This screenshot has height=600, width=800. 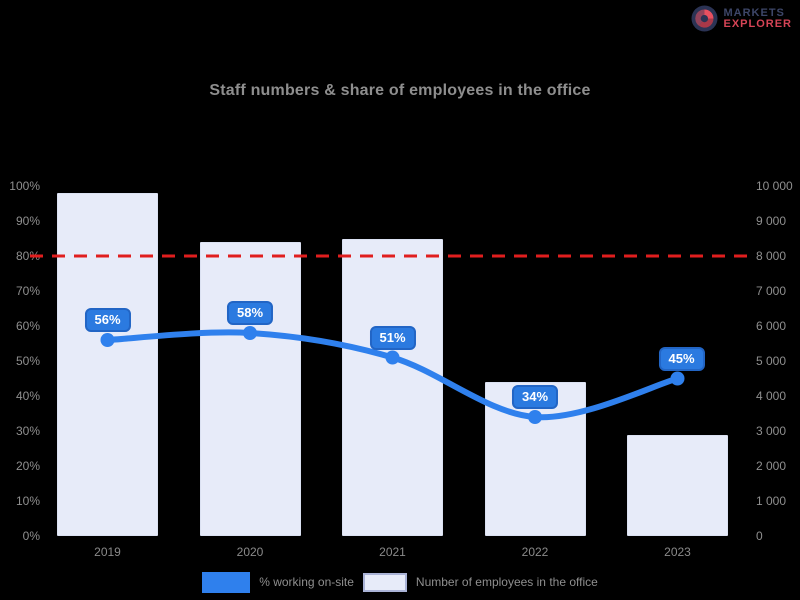 I want to click on y-axis-right-tick-label: 4 000, so click(x=771, y=396).